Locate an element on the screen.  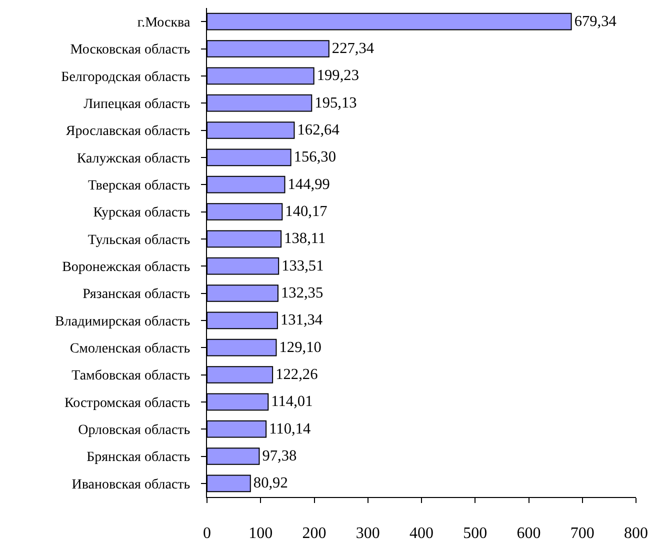
data-label: 156,30 is located at coordinates (315, 157).